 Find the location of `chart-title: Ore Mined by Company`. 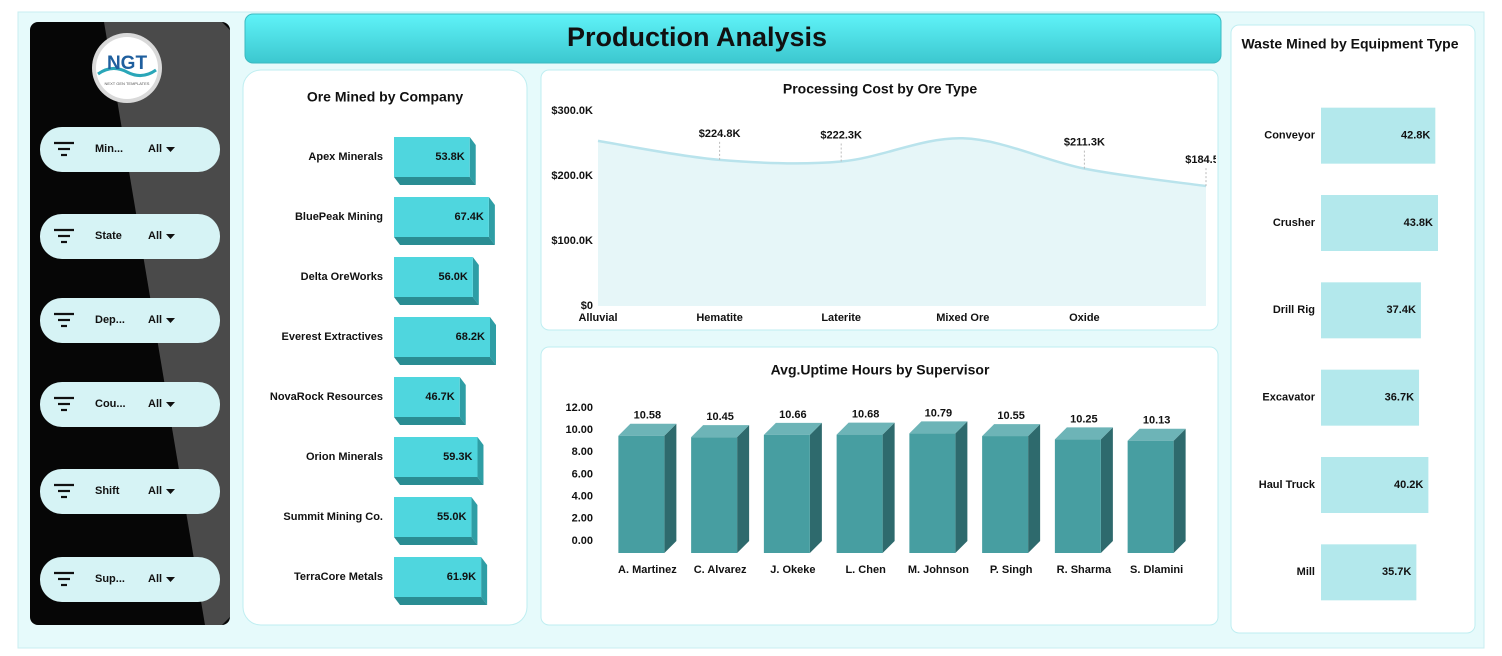

chart-title: Ore Mined by Company is located at coordinates (385, 97).